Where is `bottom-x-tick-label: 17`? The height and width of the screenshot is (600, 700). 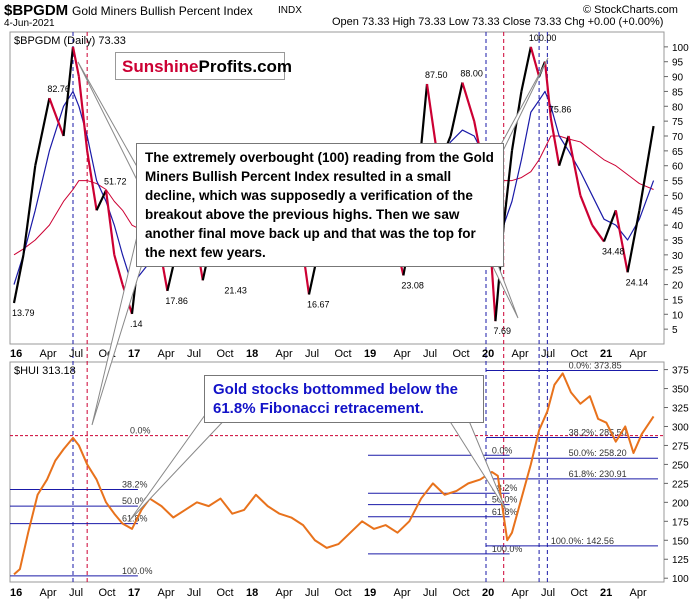
bottom-x-tick-label: 17 is located at coordinates (134, 593).